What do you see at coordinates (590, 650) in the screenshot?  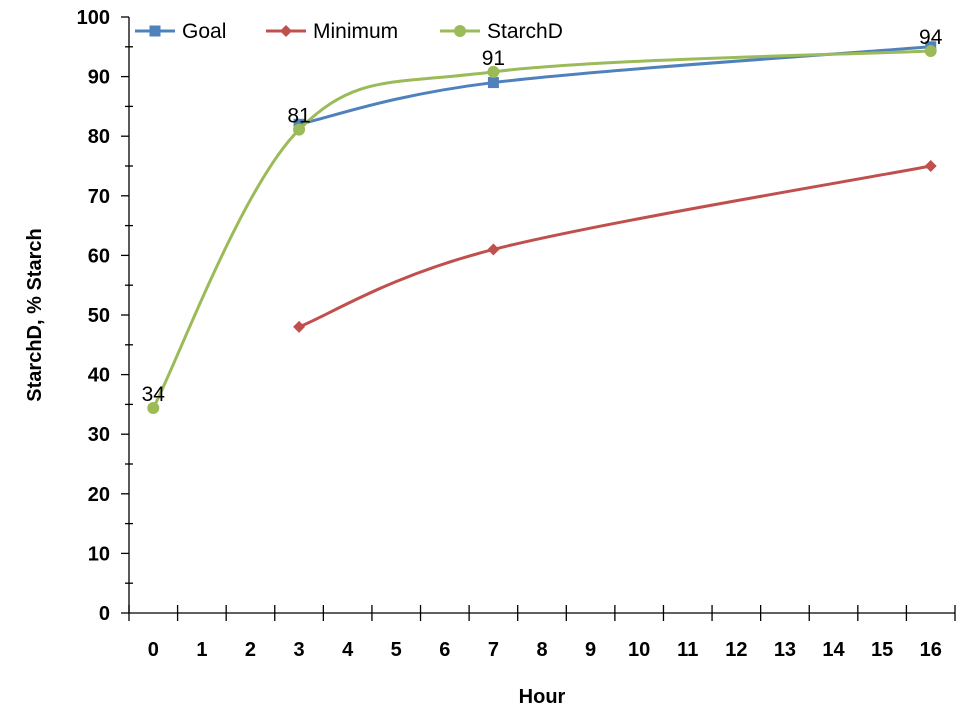 I see `x-tick-label: 9` at bounding box center [590, 650].